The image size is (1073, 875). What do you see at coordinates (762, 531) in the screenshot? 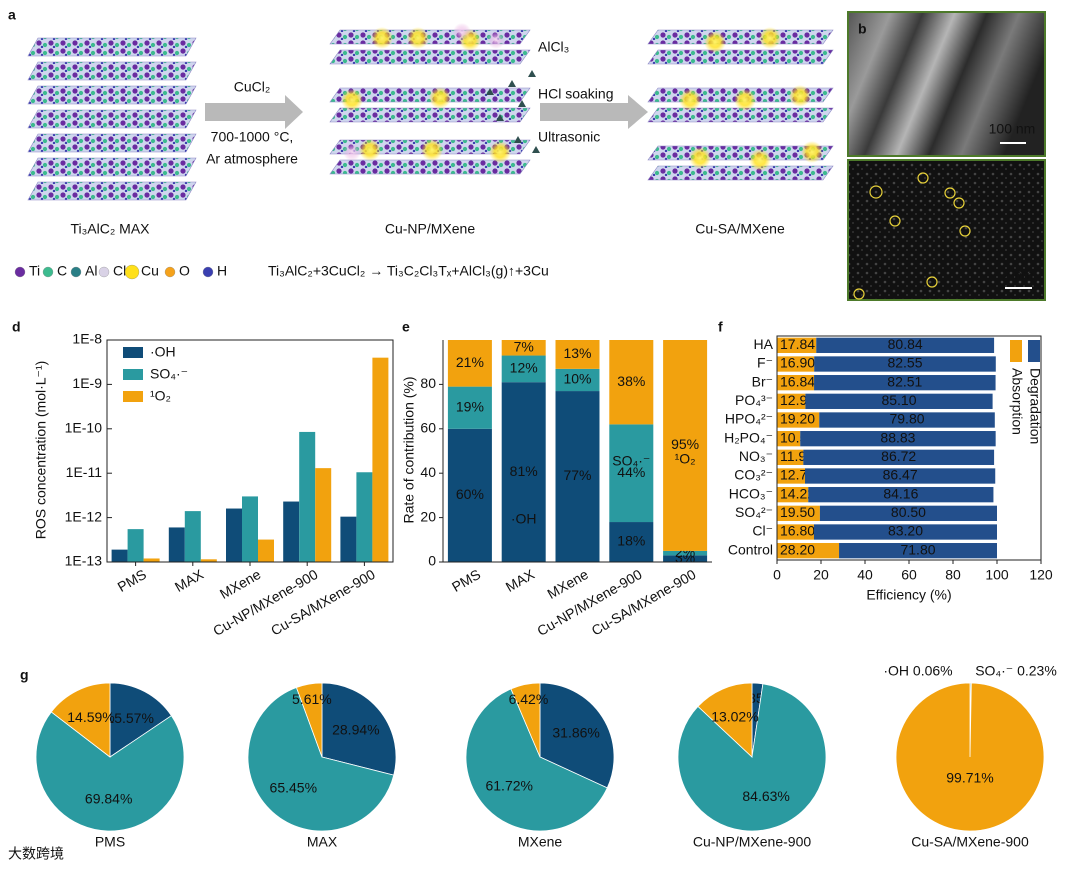
I see `y-tick-label: Cl⁻` at bounding box center [762, 531].